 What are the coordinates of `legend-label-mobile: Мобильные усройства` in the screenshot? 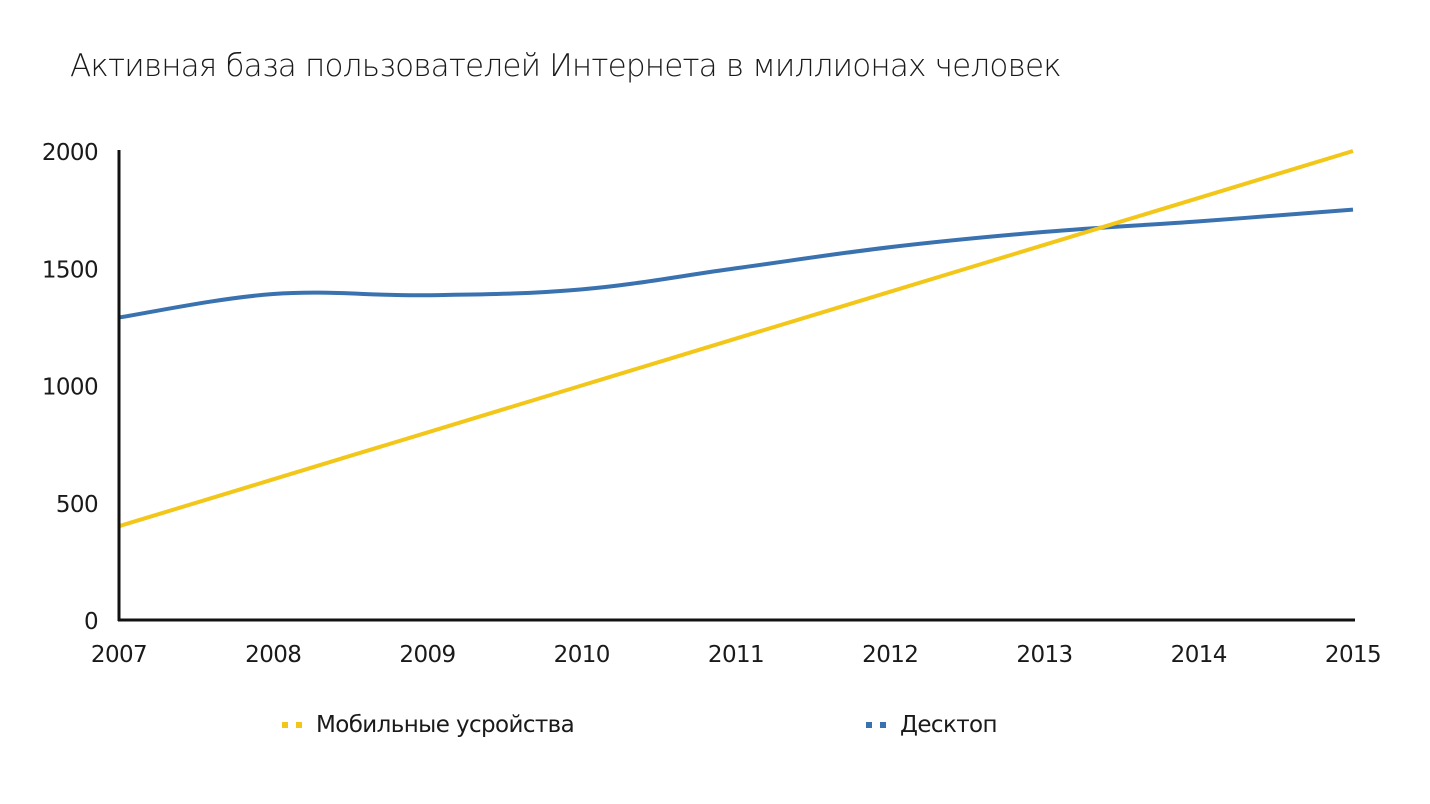 It's located at (445, 725).